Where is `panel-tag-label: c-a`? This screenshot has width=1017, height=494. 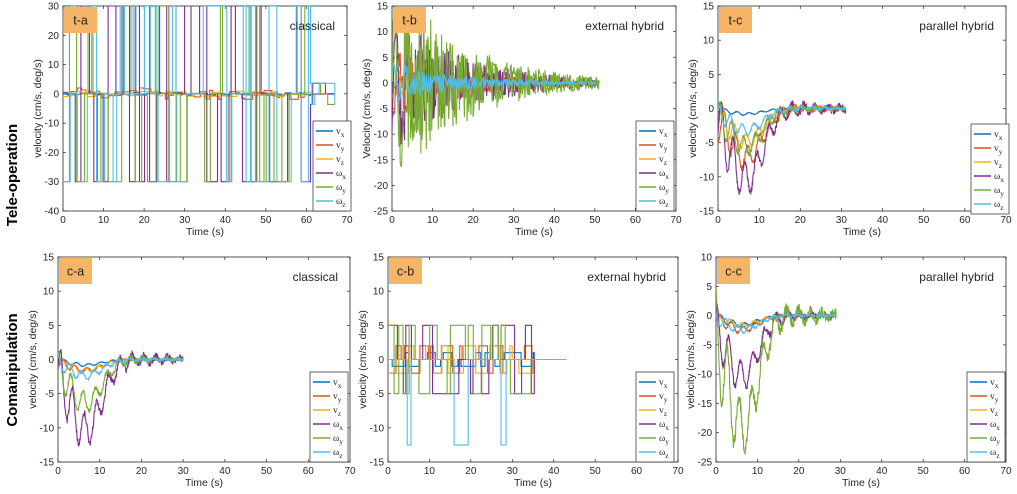
panel-tag-label: c-a is located at coordinates (75, 272).